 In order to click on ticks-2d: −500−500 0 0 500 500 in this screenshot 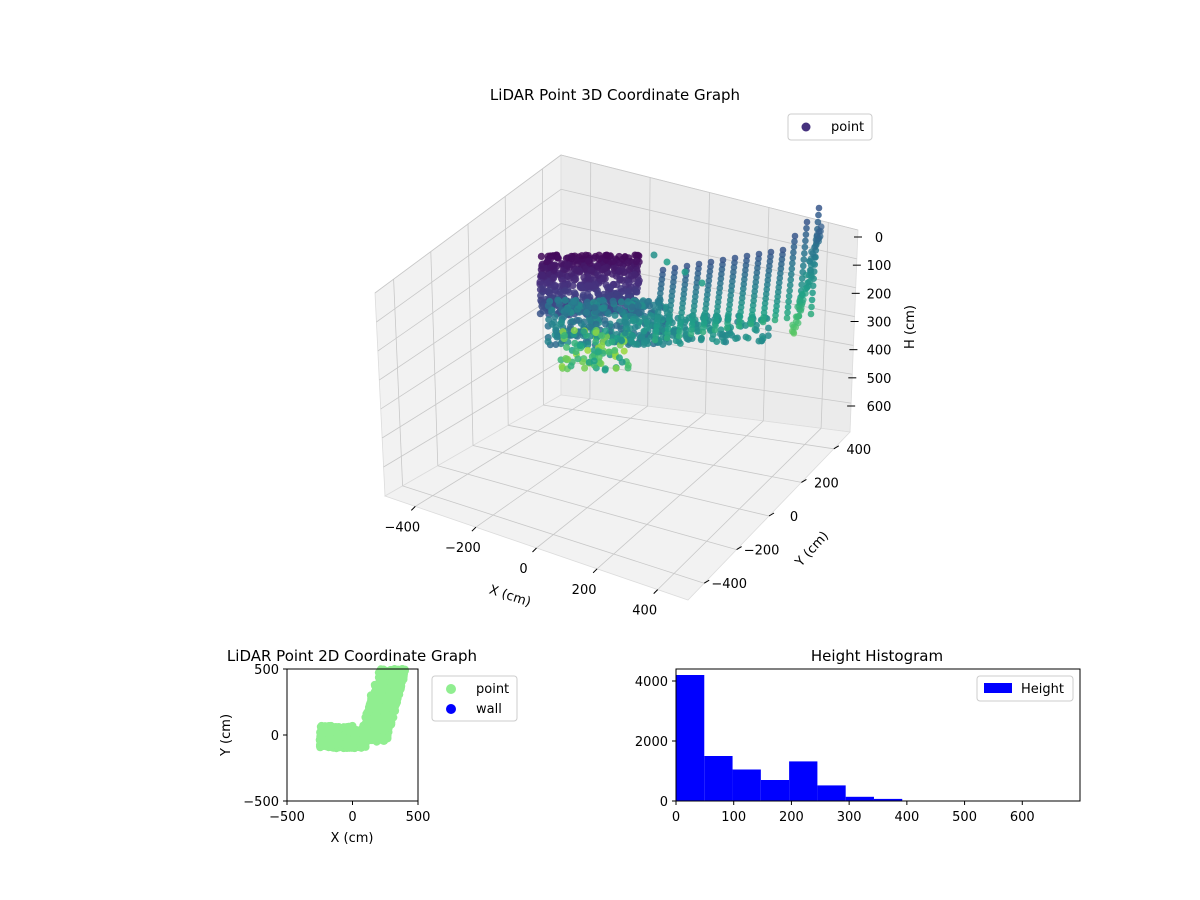, I will do `click(336, 744)`.